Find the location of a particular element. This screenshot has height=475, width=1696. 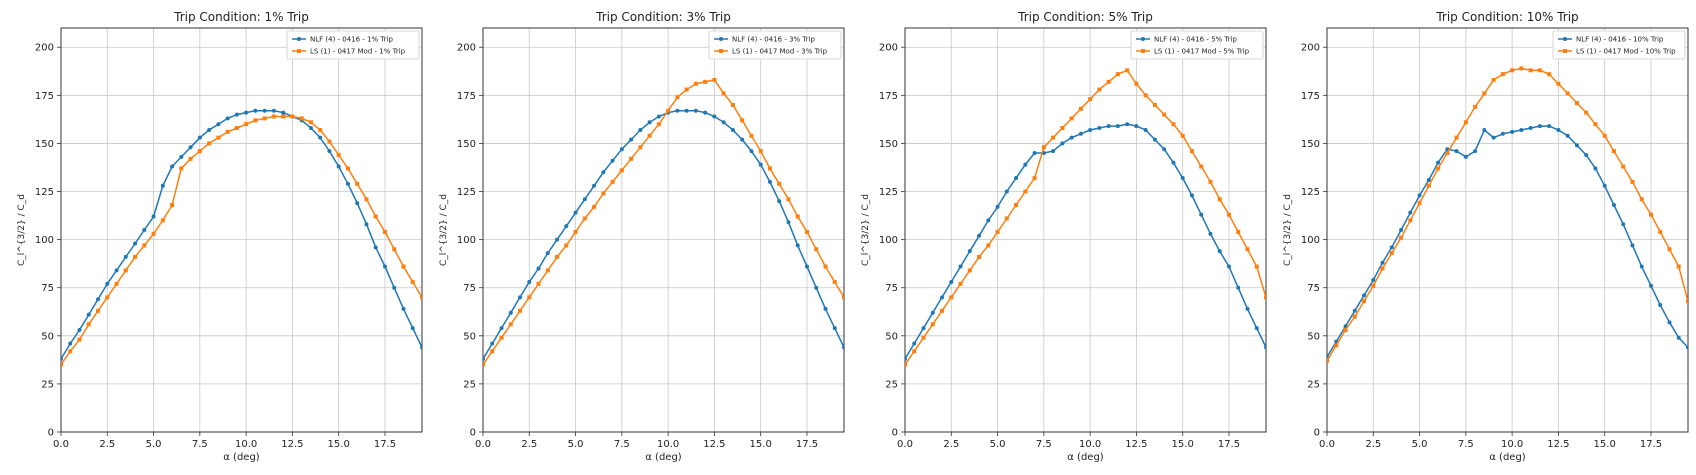

y-tick-label: 75 is located at coordinates (891, 288).